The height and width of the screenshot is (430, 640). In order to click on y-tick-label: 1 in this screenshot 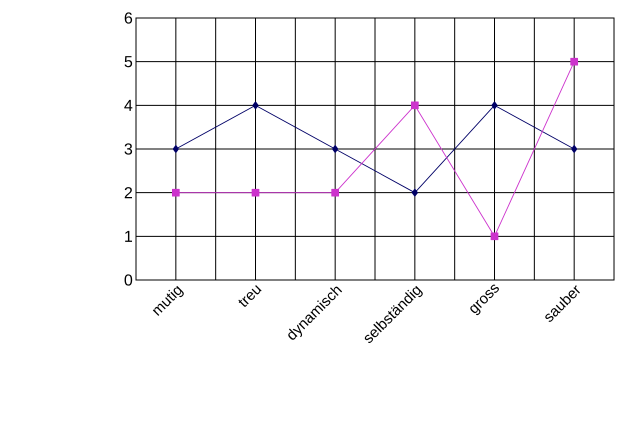, I will do `click(128, 236)`.